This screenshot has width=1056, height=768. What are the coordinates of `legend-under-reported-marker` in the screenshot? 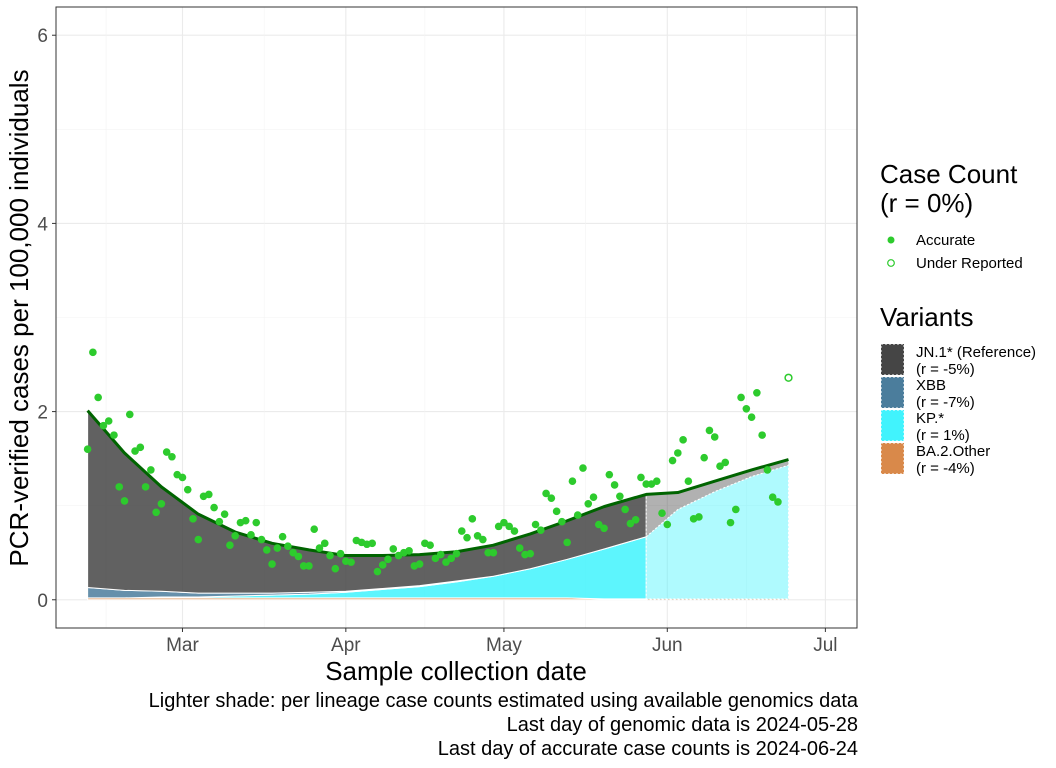 It's located at (891, 263).